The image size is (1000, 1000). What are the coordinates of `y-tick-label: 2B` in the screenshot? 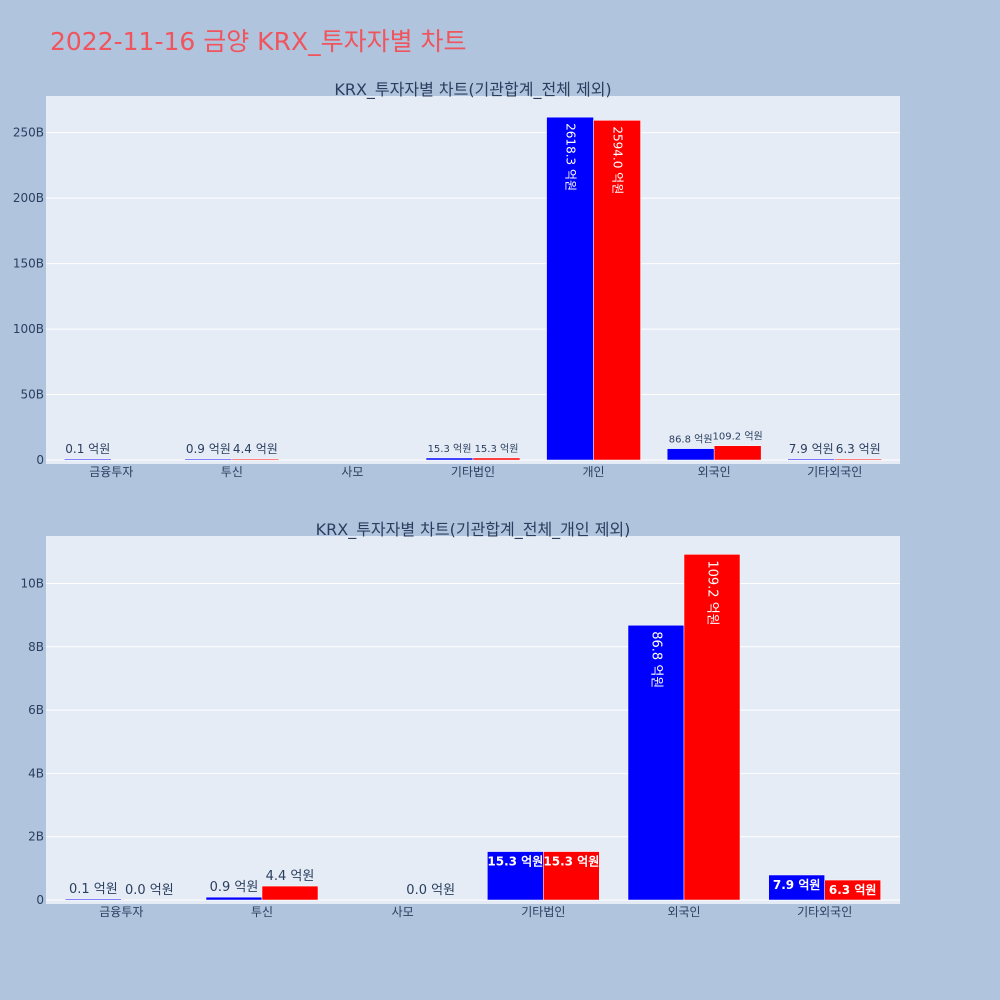 It's located at (36, 837).